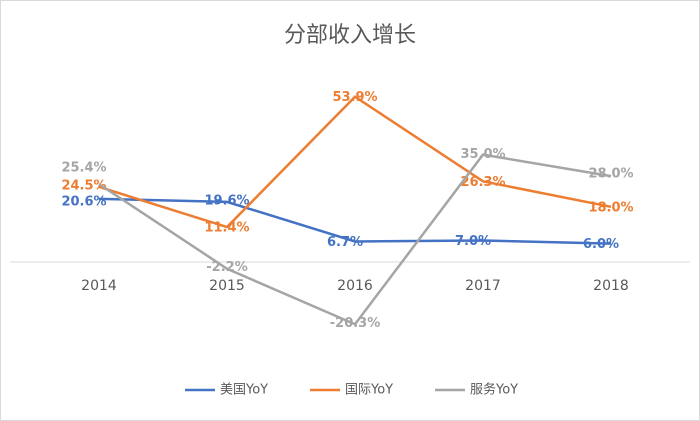 The height and width of the screenshot is (421, 700). I want to click on data-label: 25.4%, so click(83, 168).